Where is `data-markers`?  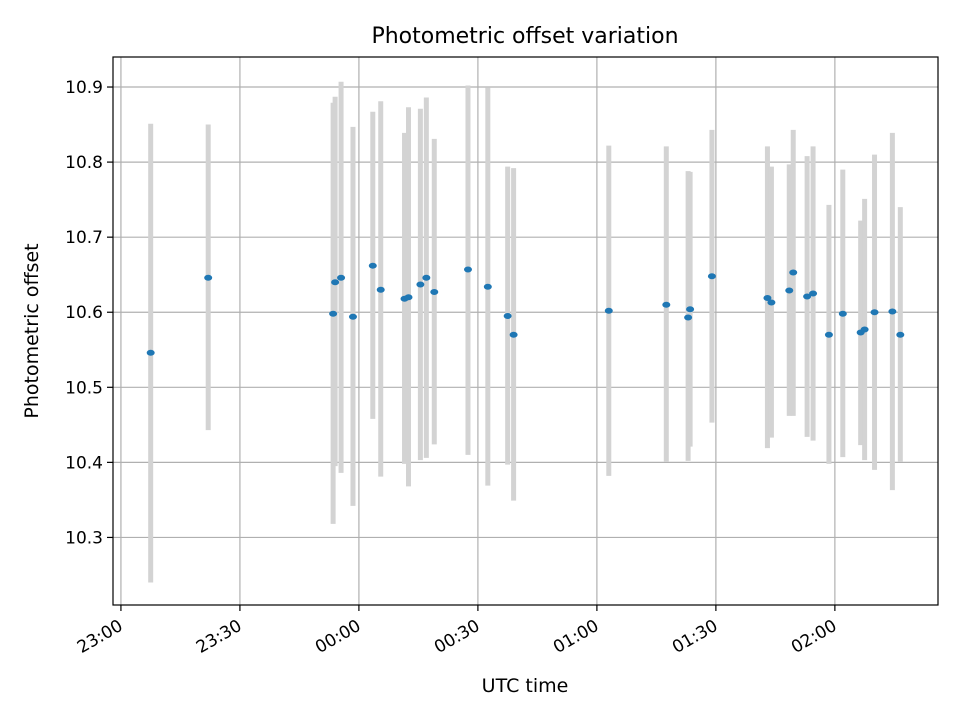 data-markers is located at coordinates (525, 309).